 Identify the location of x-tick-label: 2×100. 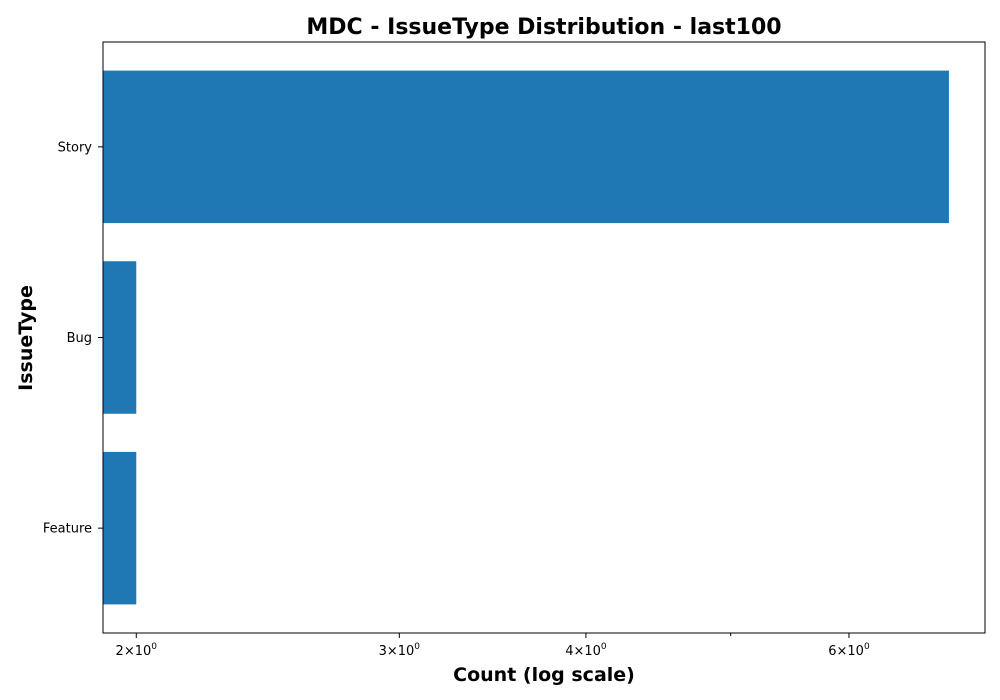
(137, 650).